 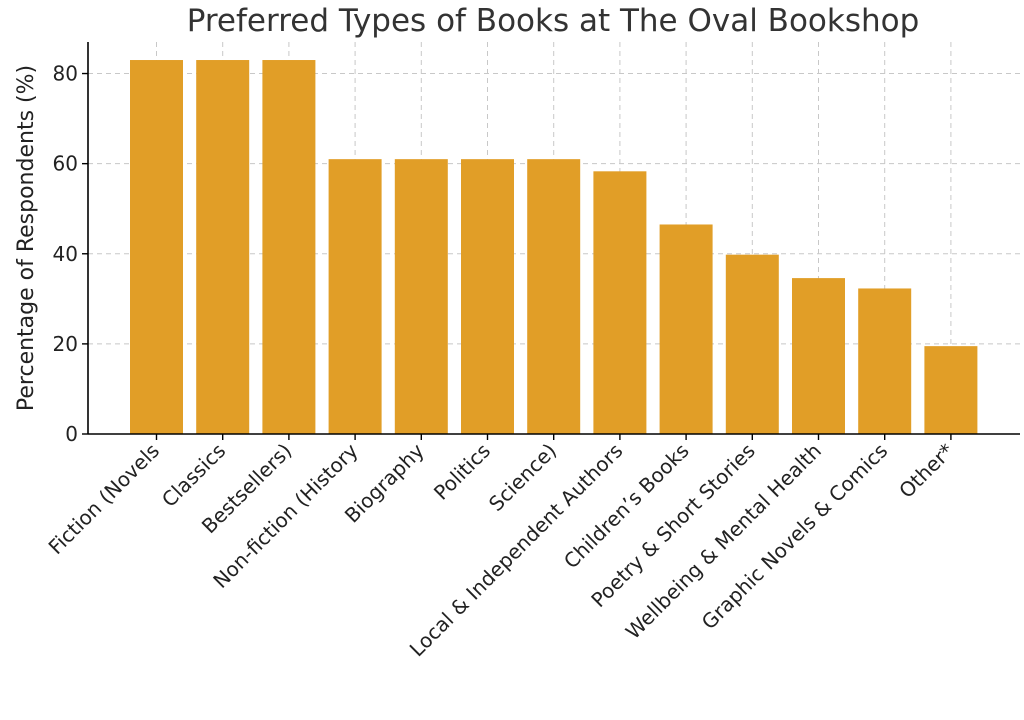 I want to click on y-tick-label: 60, so click(x=65, y=164).